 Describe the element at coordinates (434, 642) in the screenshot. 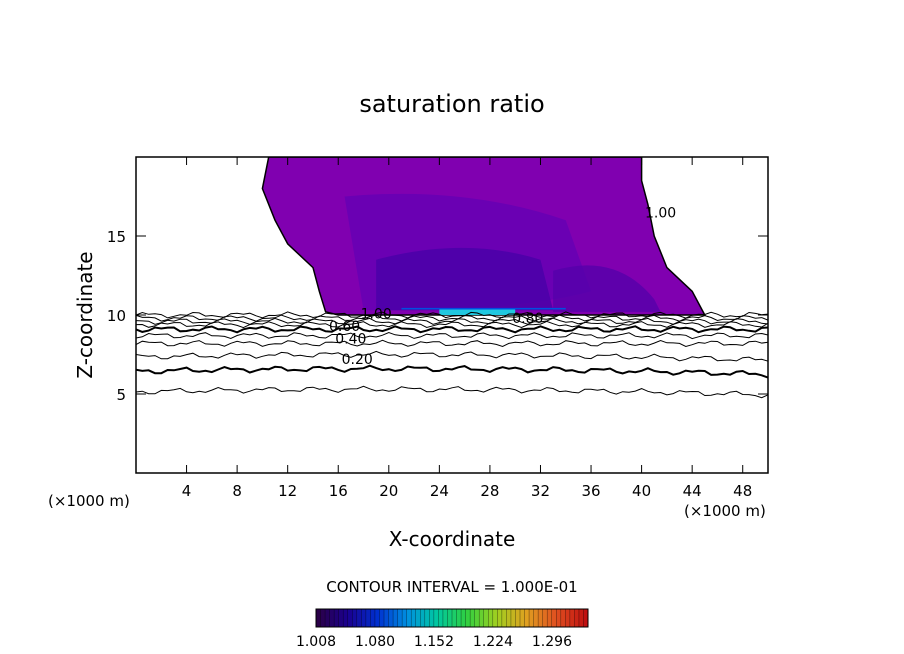

I see `colorbar-tick-label: 1.152` at that location.